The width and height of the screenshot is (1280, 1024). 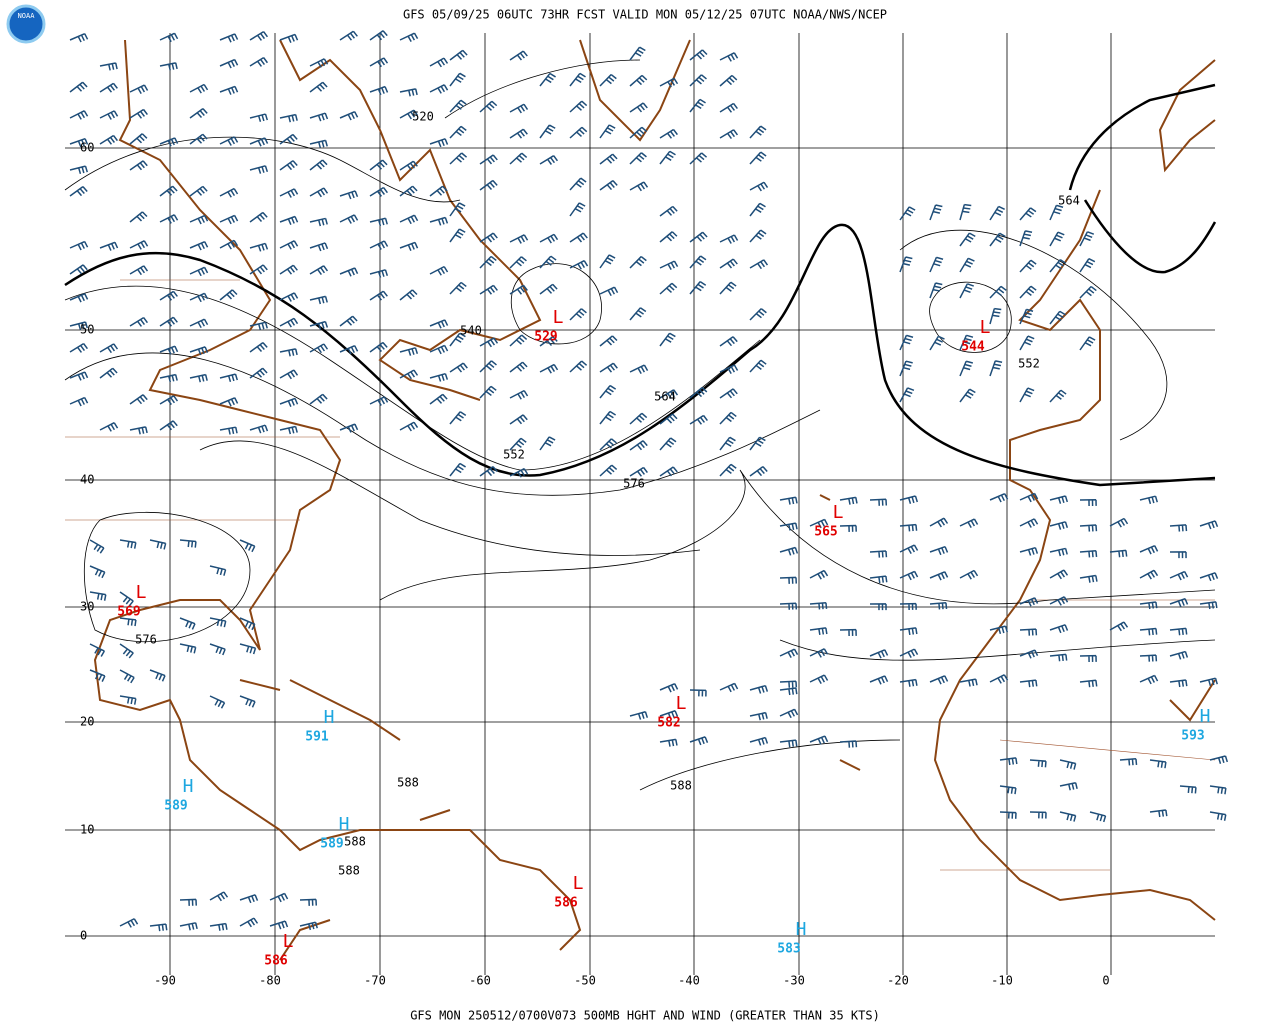 I want to click on lat-label: 10, so click(x=87, y=830).